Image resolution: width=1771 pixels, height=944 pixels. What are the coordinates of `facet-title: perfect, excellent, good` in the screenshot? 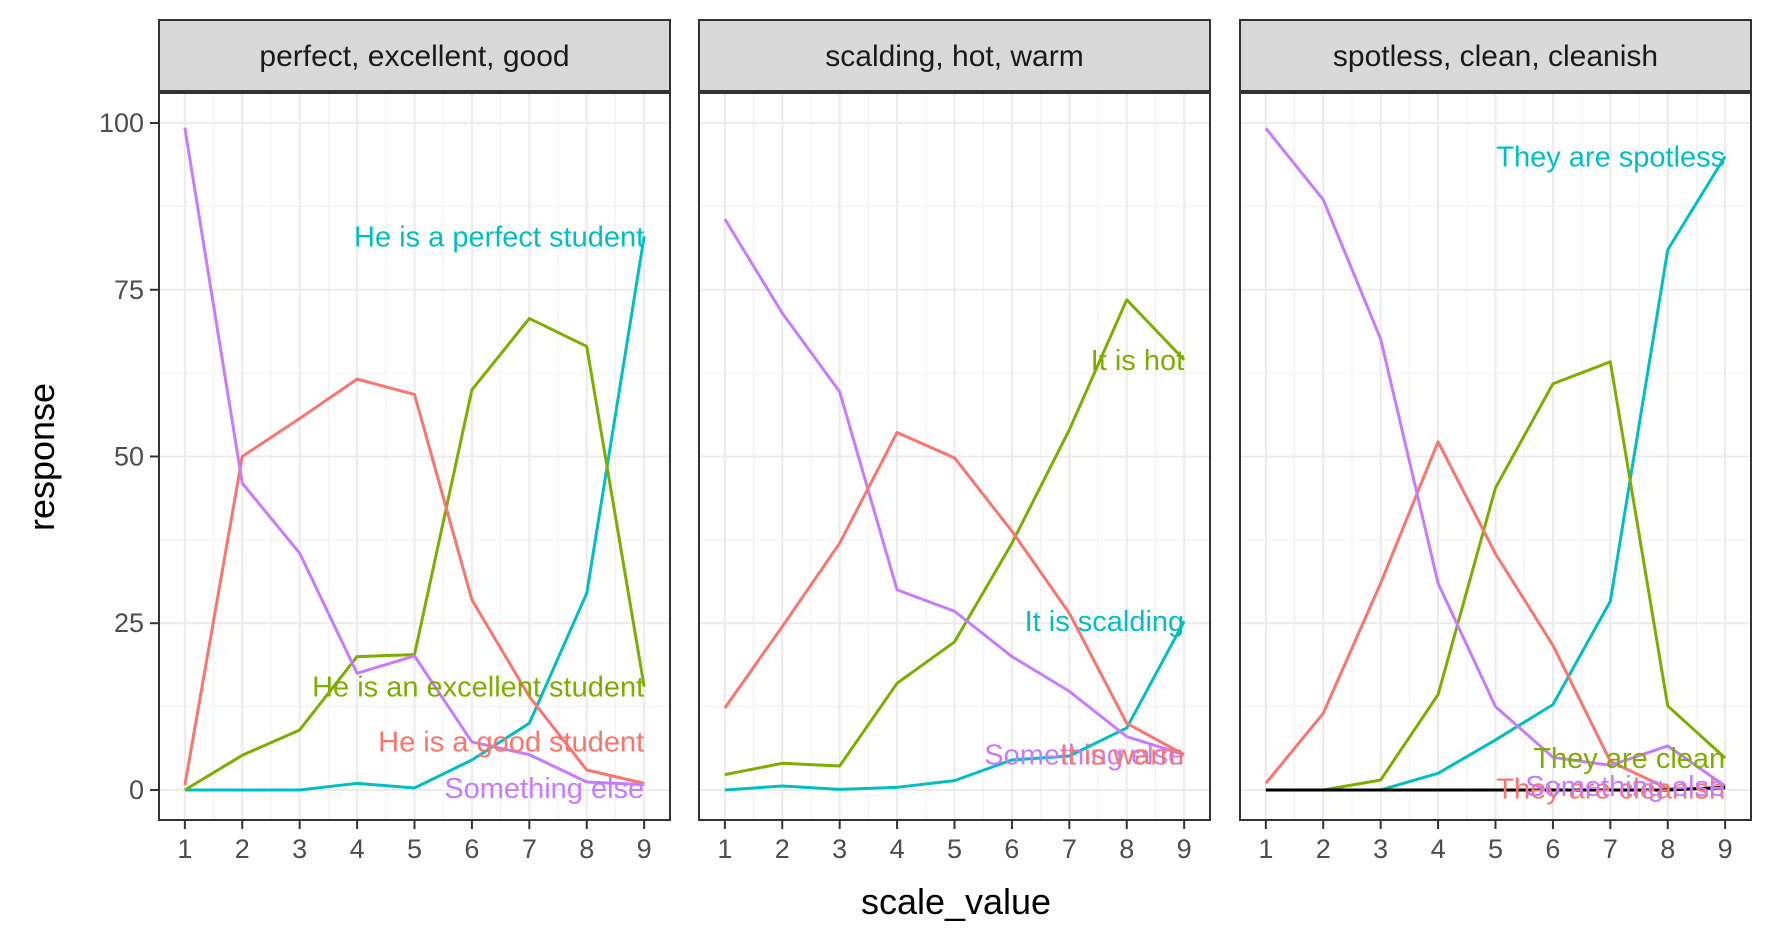 It's located at (414, 56).